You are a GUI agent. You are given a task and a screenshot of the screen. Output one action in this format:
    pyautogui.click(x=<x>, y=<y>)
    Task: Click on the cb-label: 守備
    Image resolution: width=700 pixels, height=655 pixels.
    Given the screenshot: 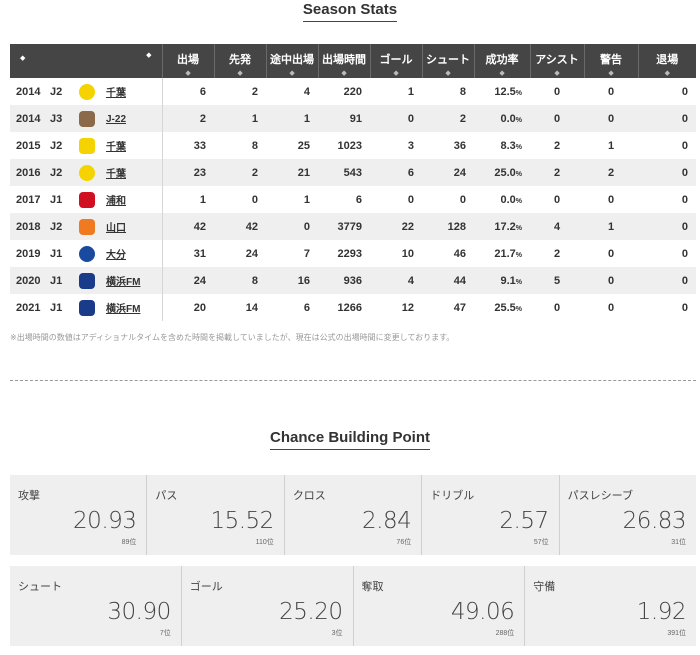 What is the action you would take?
    pyautogui.click(x=544, y=587)
    